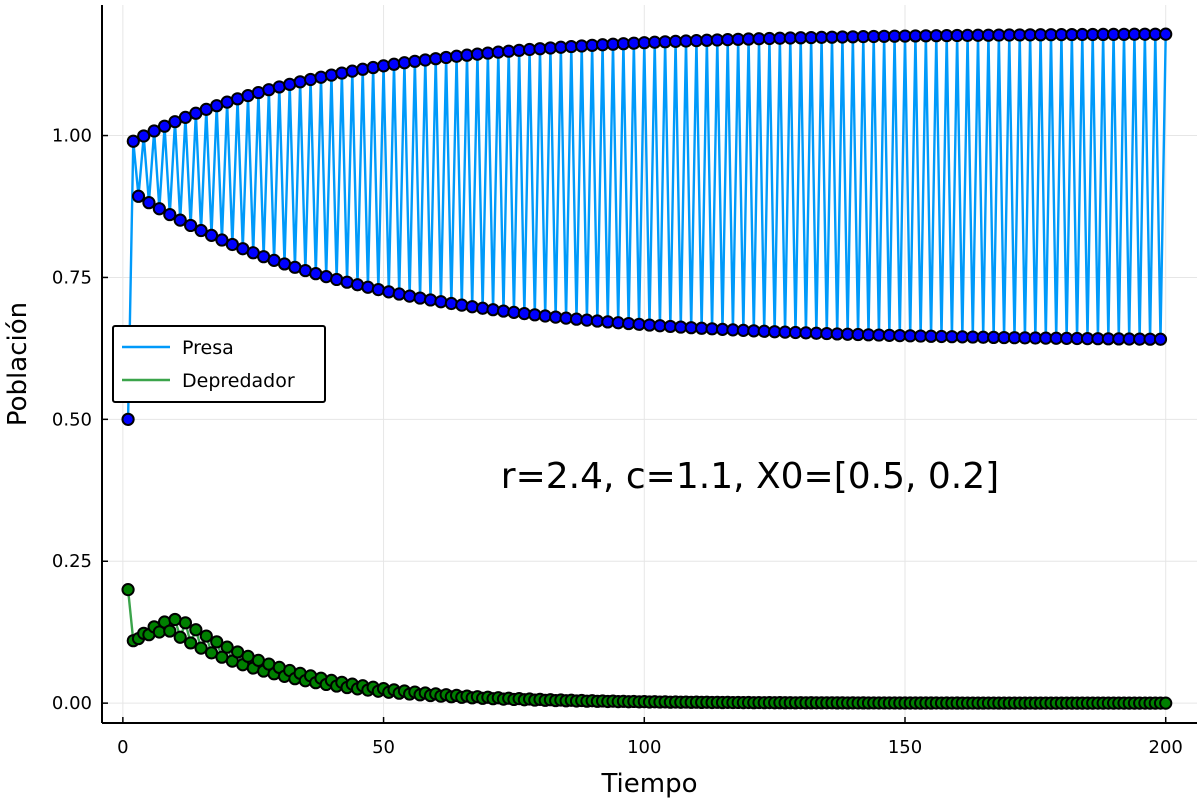 The height and width of the screenshot is (800, 1200). What do you see at coordinates (238, 381) in the screenshot?
I see `legend-label-depredador: Depredador` at bounding box center [238, 381].